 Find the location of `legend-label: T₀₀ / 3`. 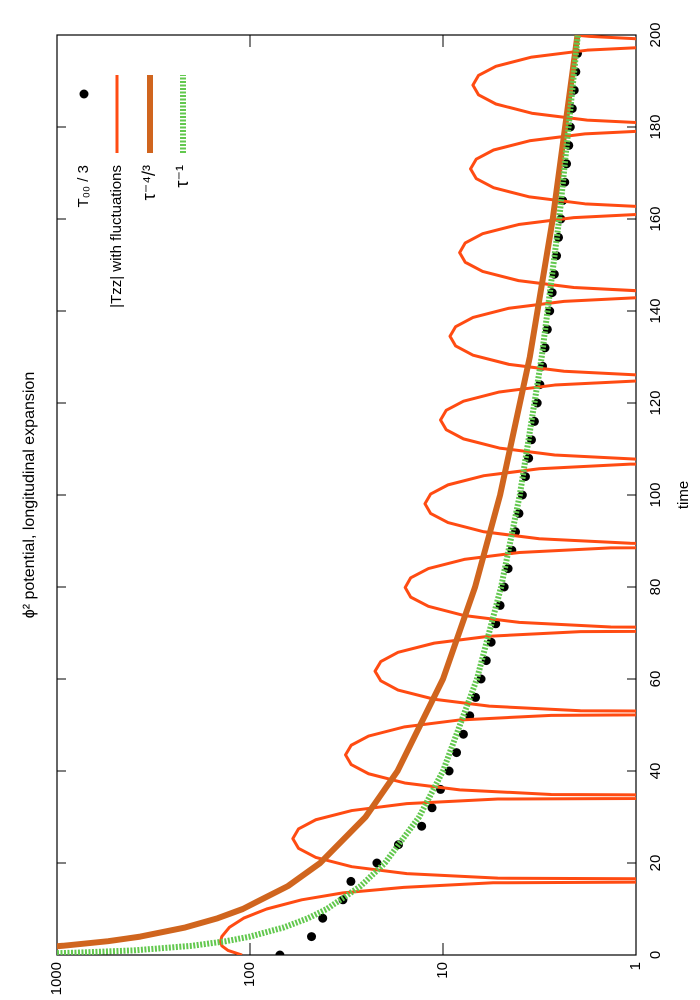

legend-label: T₀₀ / 3 is located at coordinates (83, 186).